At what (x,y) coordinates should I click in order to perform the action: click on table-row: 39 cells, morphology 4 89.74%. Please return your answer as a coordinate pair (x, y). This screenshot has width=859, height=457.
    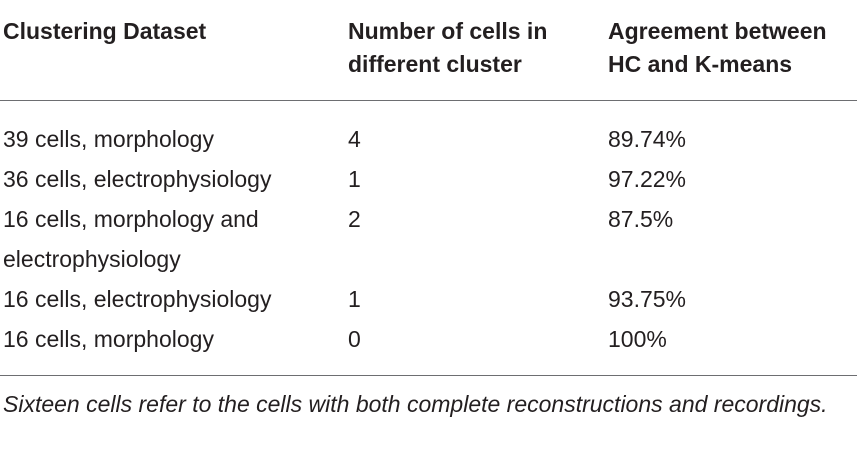
    Looking at the image, I should click on (428, 129).